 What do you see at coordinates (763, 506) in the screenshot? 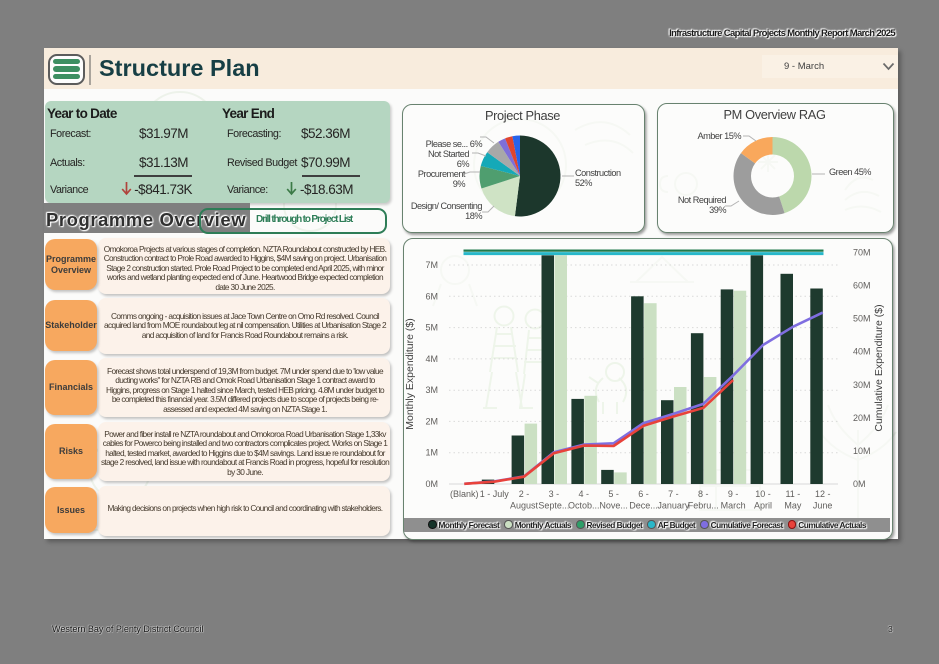
I see `svg-text: April` at bounding box center [763, 506].